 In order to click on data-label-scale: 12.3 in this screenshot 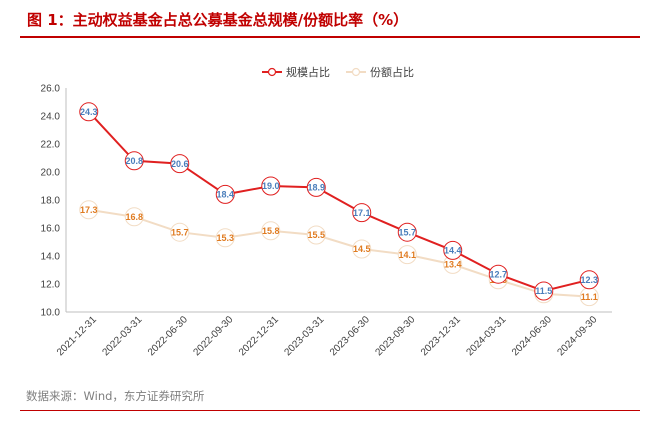, I will do `click(589, 280)`.